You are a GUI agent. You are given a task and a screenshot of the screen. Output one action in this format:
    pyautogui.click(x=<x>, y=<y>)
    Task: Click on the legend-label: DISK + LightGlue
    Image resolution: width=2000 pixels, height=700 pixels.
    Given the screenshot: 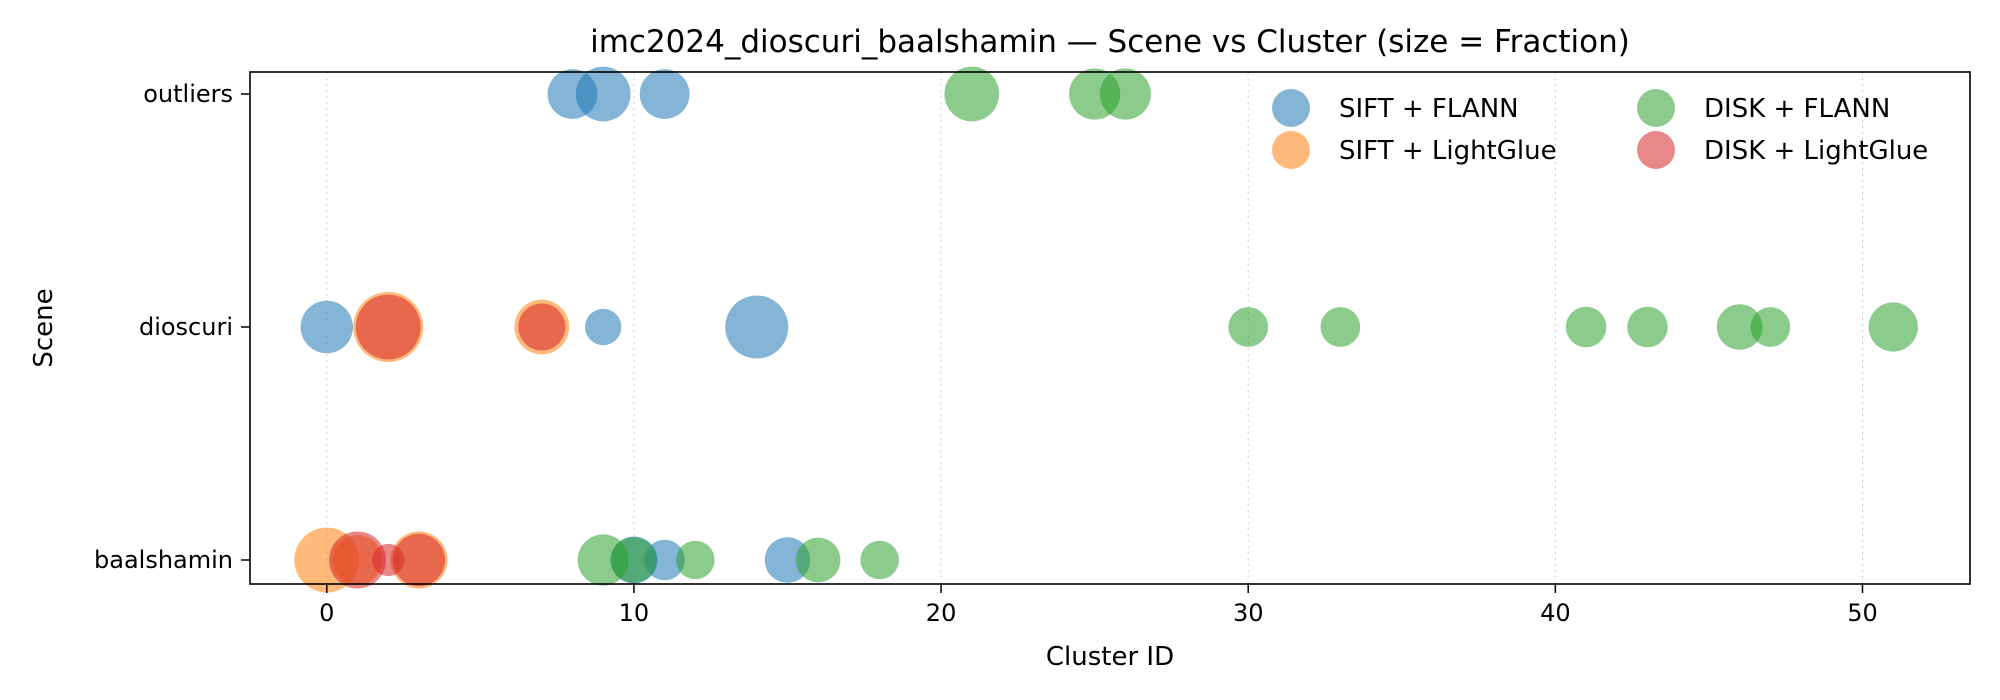 What is the action you would take?
    pyautogui.click(x=1816, y=151)
    